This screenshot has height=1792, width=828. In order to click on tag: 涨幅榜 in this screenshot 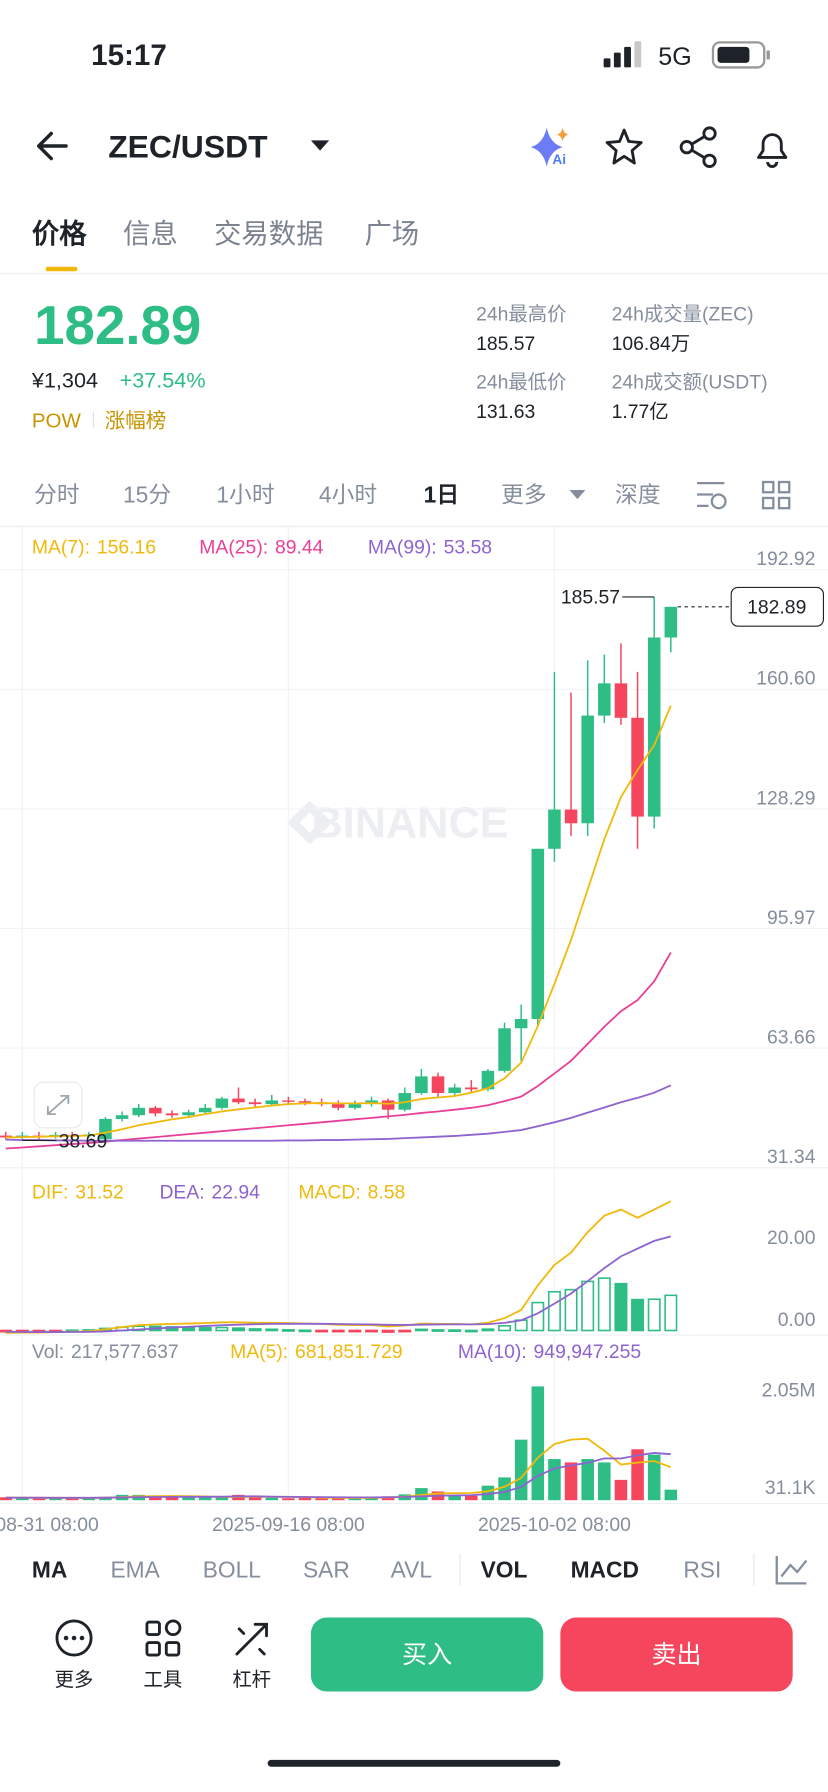, I will do `click(136, 420)`.